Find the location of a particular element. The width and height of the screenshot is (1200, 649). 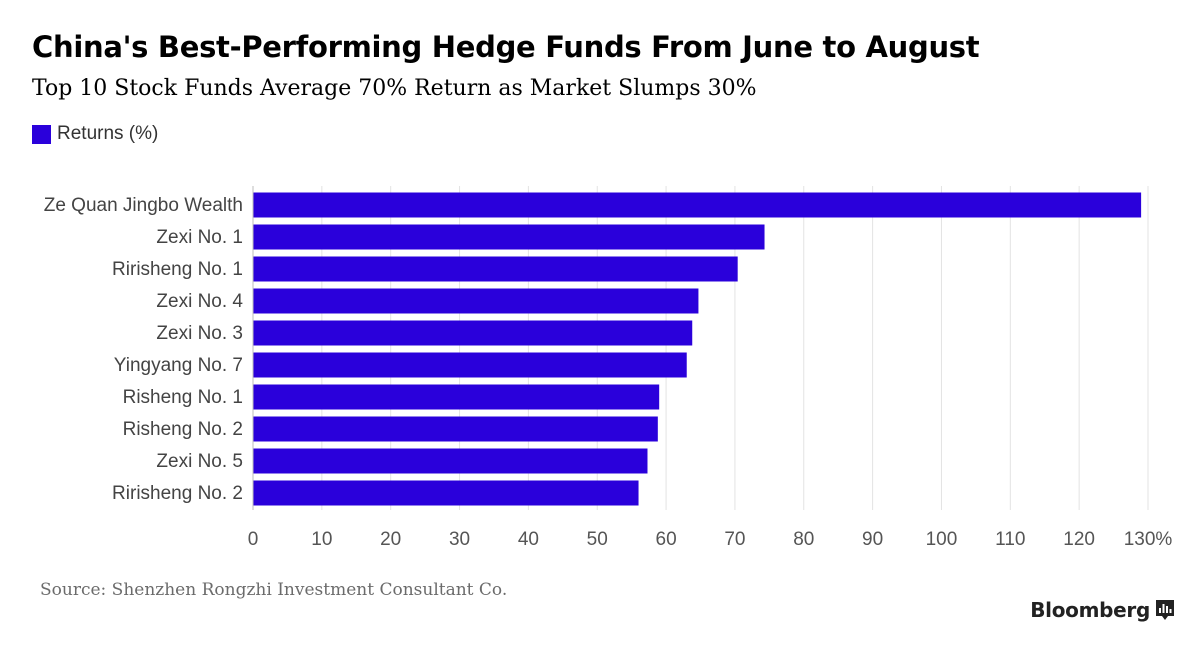

x-tick-label: 10 is located at coordinates (321, 539).